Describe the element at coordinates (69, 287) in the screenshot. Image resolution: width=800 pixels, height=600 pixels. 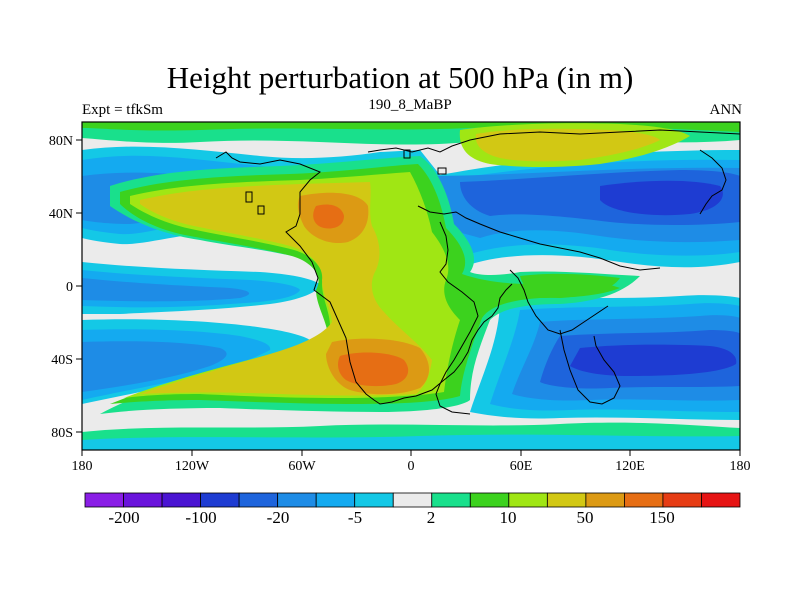
I see `lat-tick-label: 0` at that location.